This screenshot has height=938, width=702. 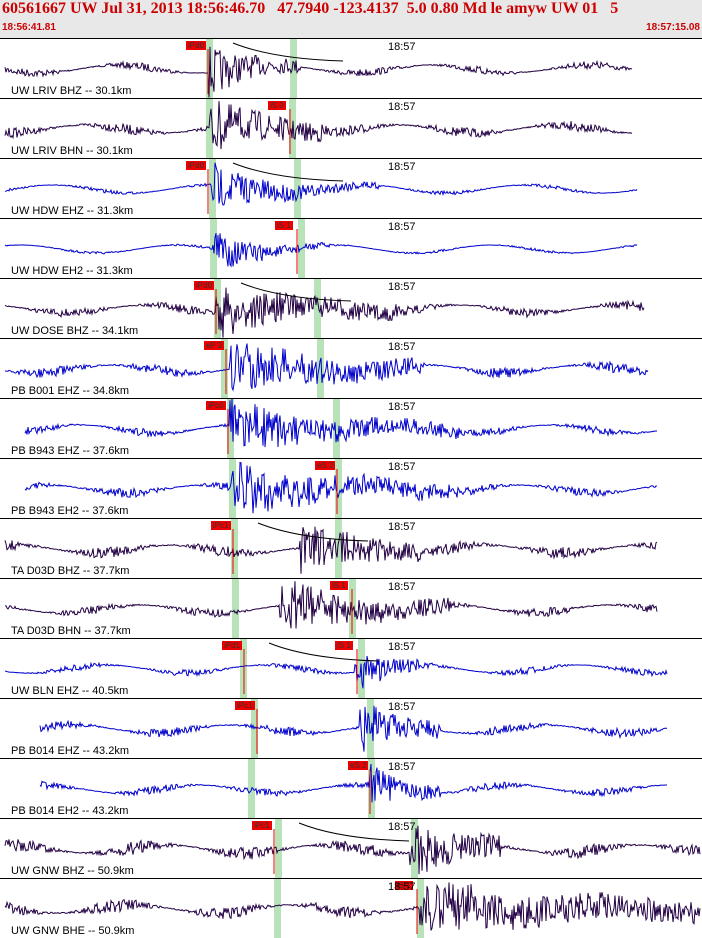 I want to click on trace-panel: eS 2 18:57 PB B943 EH2 -- 37.6km, so click(x=351, y=488).